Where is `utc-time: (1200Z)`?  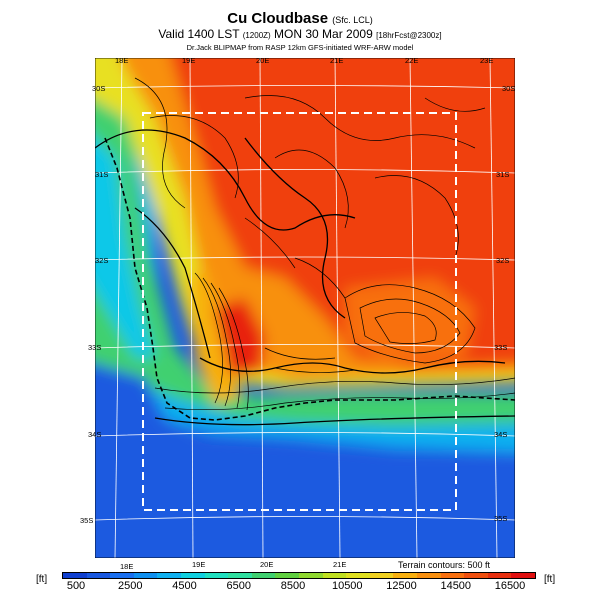 utc-time: (1200Z) is located at coordinates (256, 35).